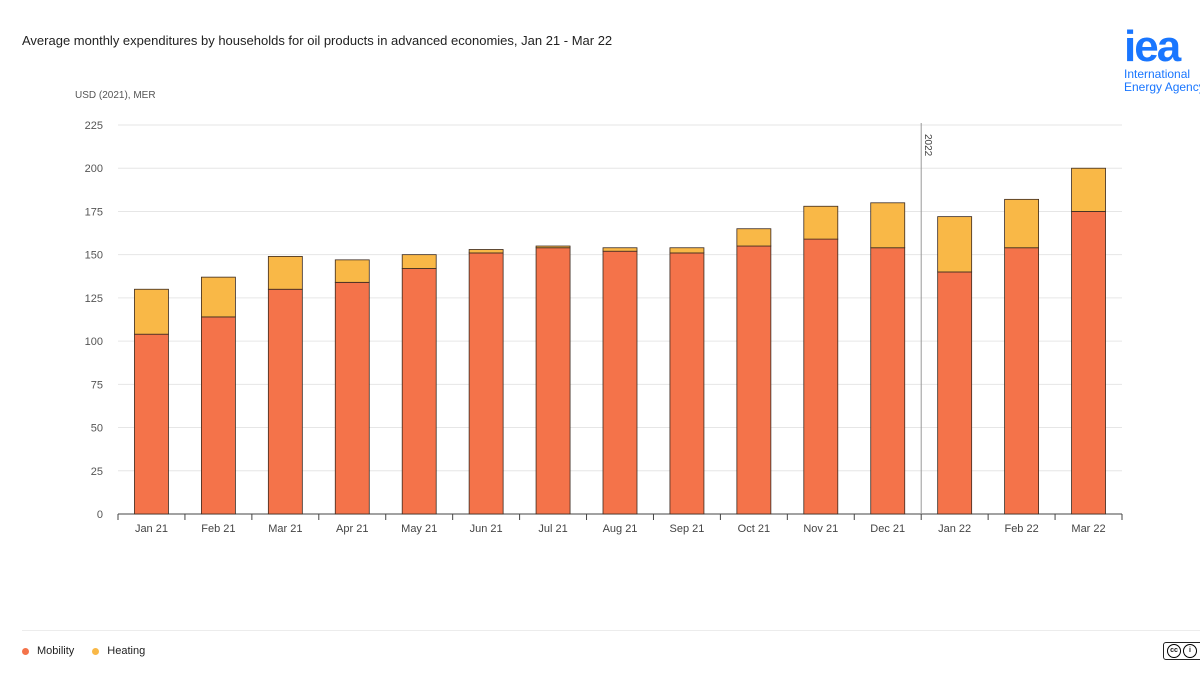 This screenshot has height=675, width=1200. What do you see at coordinates (1152, 46) in the screenshot?
I see `logo-mark: iea` at bounding box center [1152, 46].